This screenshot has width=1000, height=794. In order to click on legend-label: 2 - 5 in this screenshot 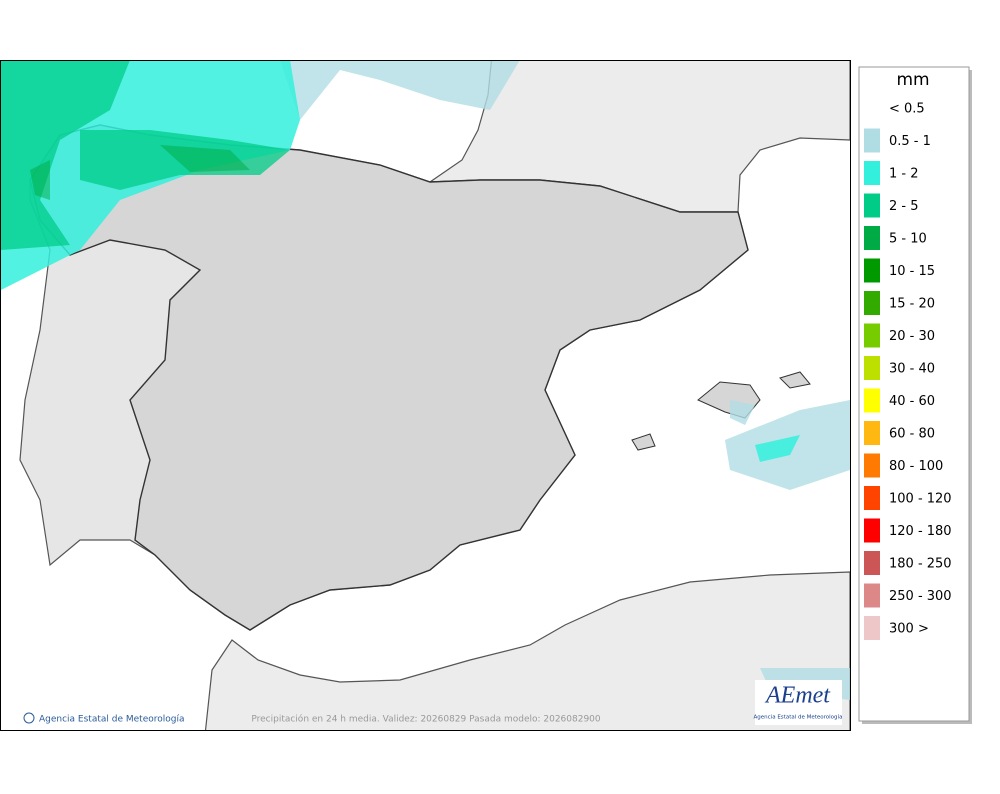, I will do `click(904, 206)`.